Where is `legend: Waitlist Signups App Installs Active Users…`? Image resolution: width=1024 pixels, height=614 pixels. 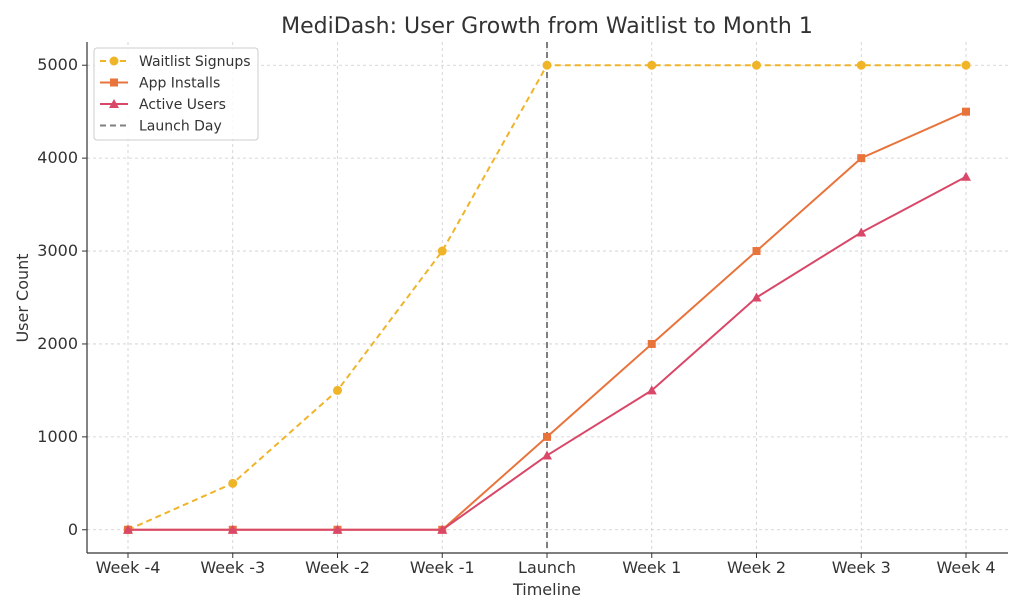
legend: Waitlist Signups App Installs Active Users… is located at coordinates (176, 94).